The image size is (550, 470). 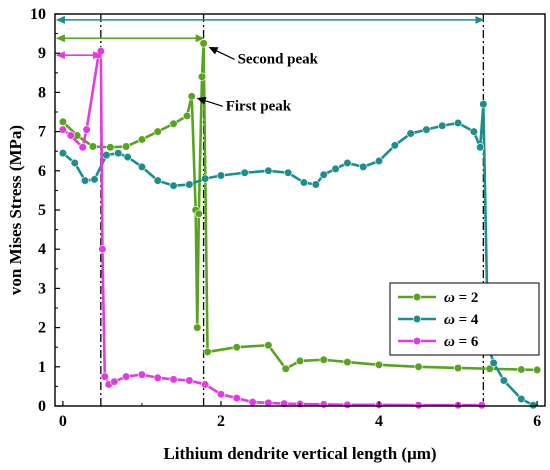 What do you see at coordinates (278, 59) in the screenshot?
I see `annotation-label: Second peak` at bounding box center [278, 59].